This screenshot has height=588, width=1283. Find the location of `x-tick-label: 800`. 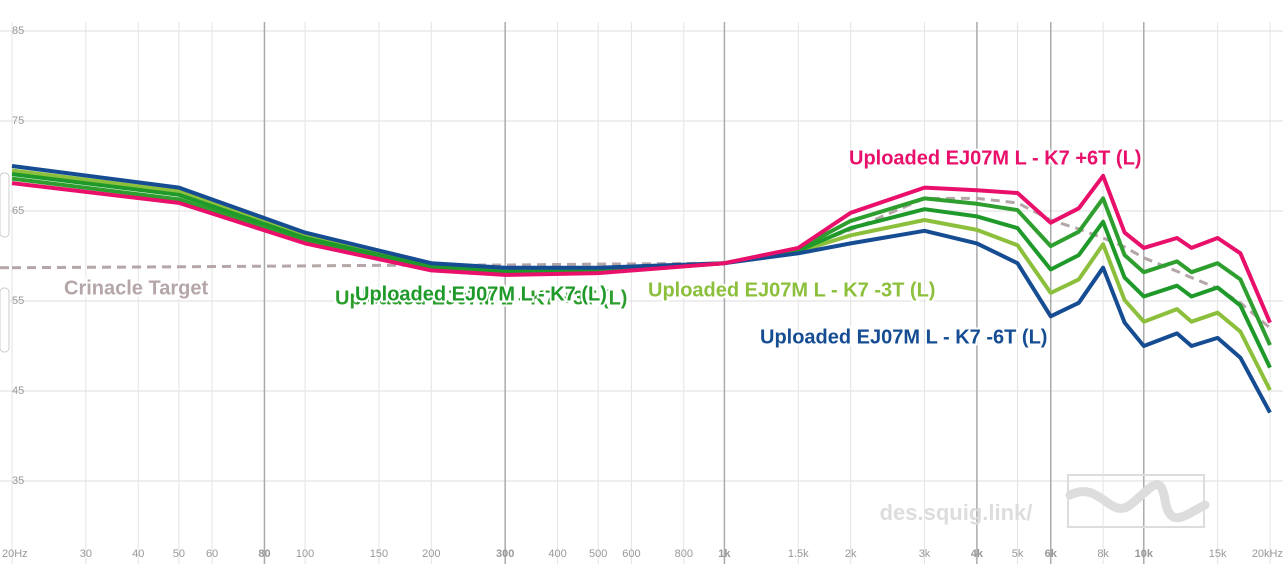

x-tick-label: 800 is located at coordinates (684, 554).